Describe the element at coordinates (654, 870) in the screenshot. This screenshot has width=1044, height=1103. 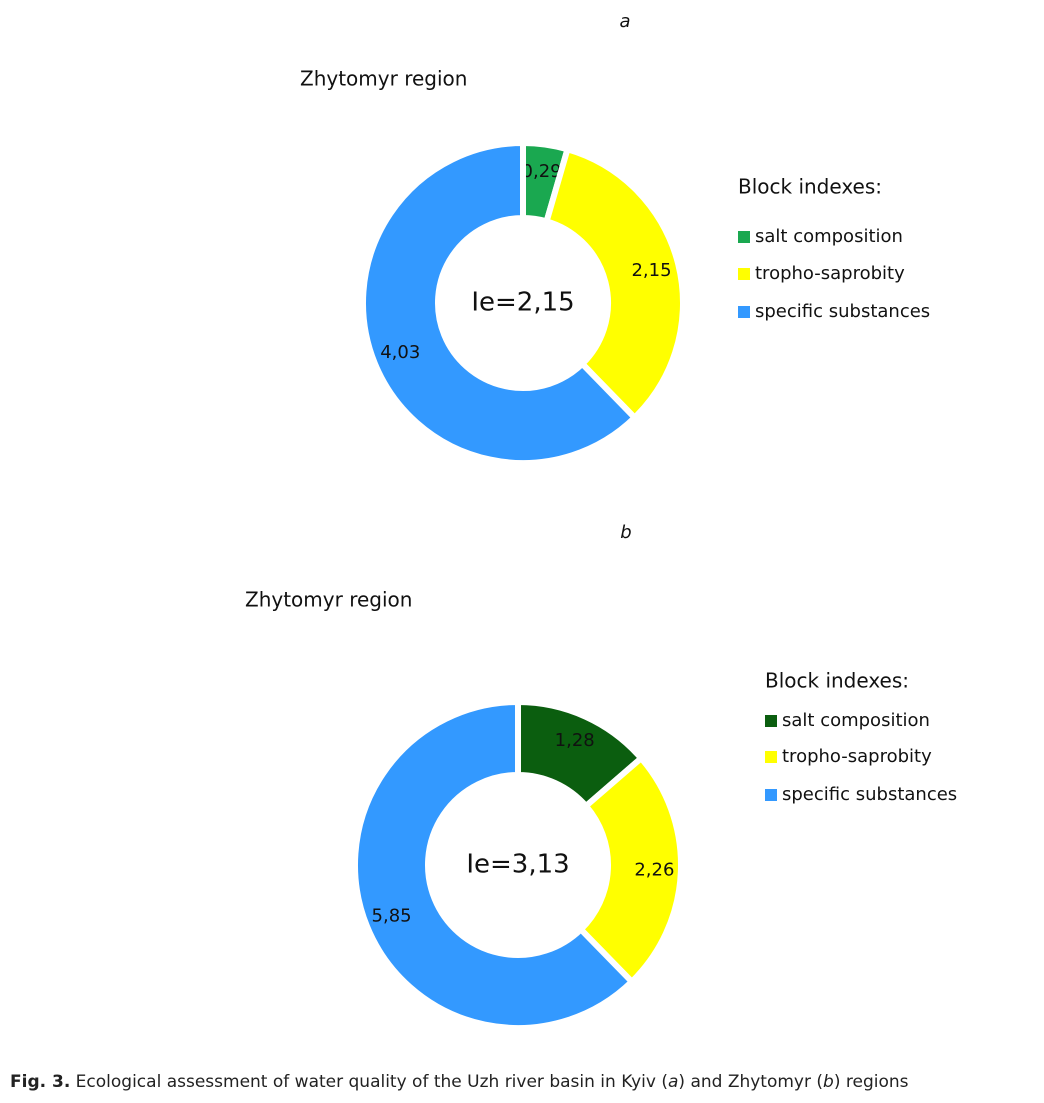
I see `value-label: 2,26` at that location.